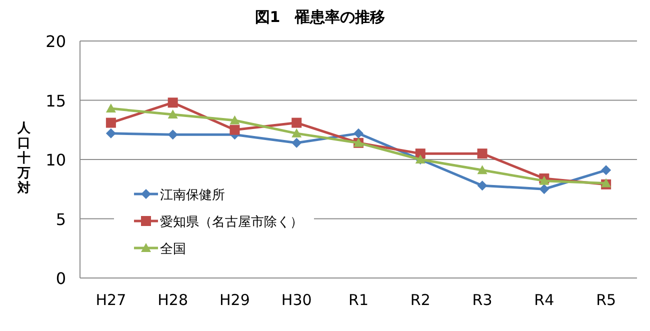 This screenshot has height=331, width=650. What do you see at coordinates (544, 300) in the screenshot?
I see `x-tick-label: R4` at bounding box center [544, 300].